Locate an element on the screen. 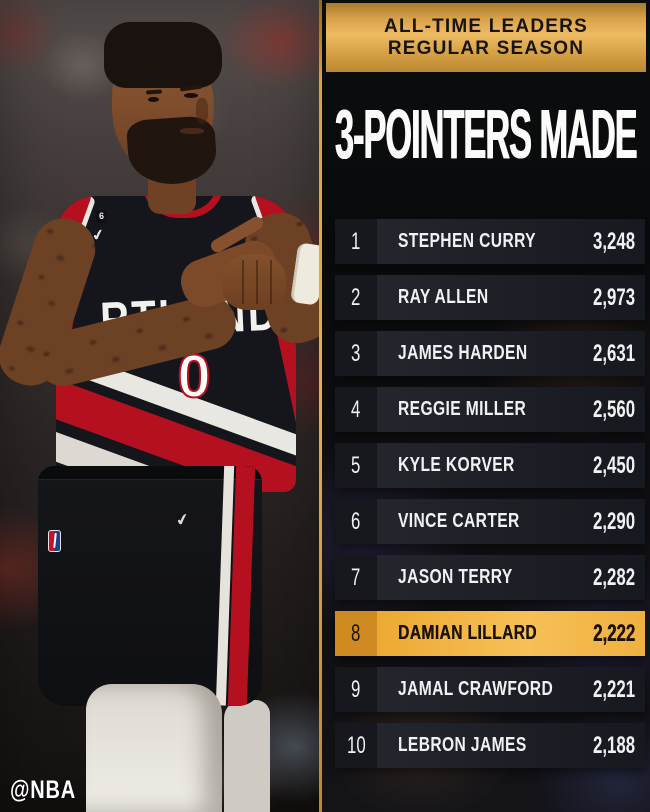 The height and width of the screenshot is (812, 650). stat-title: 3-POINTERS MADE is located at coordinates (486, 134).